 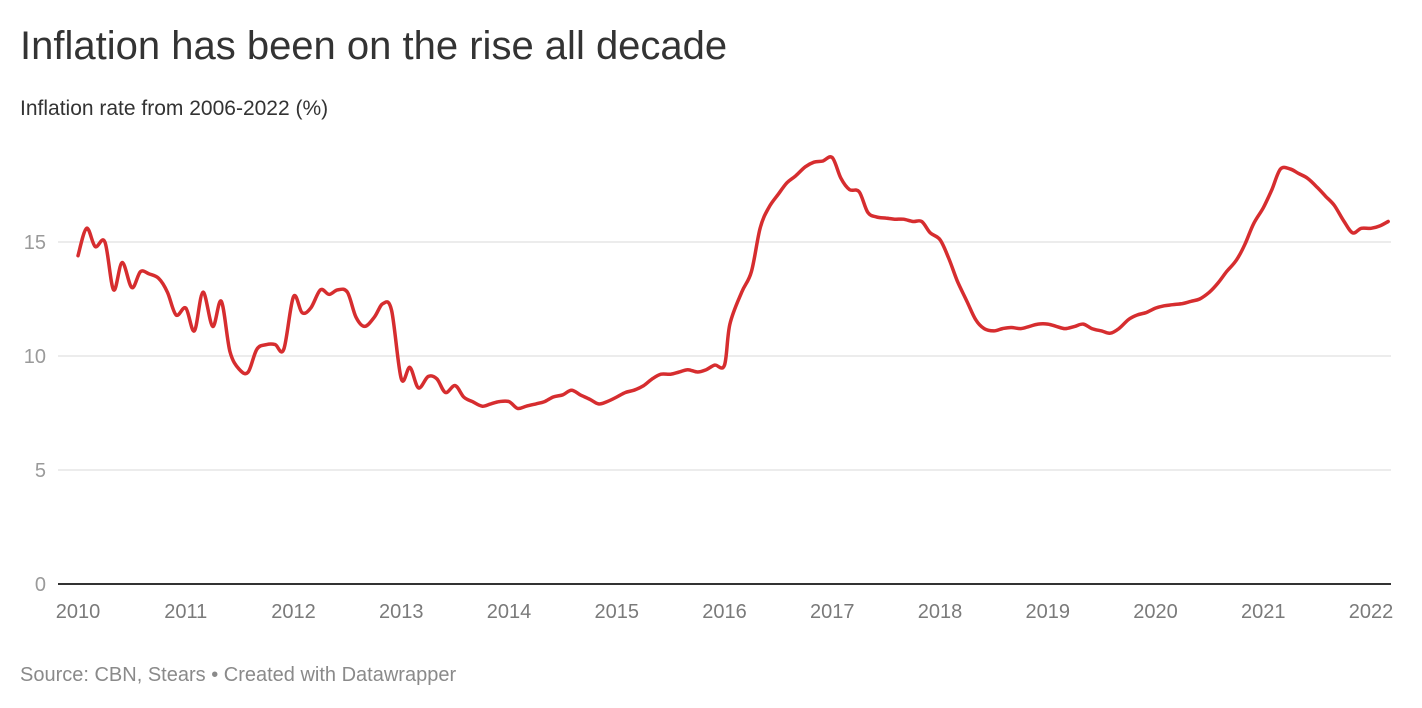 I want to click on x-tick-label-2021: 2021, so click(x=1263, y=612).